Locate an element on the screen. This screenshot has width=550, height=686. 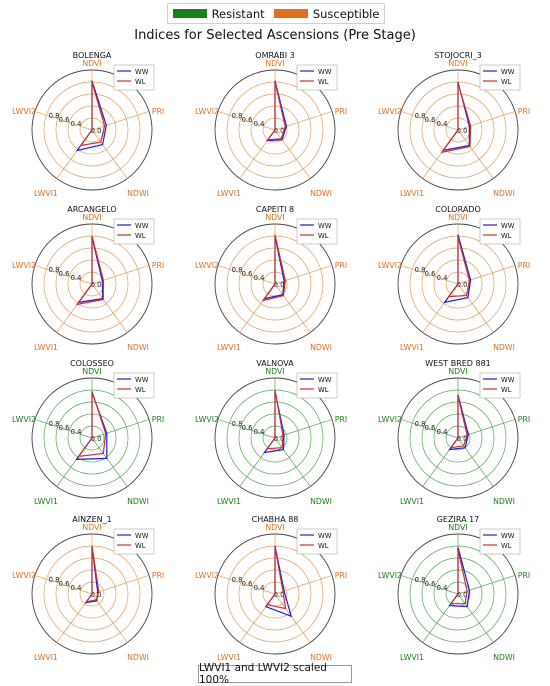
series-ww is located at coordinates (273, 267).